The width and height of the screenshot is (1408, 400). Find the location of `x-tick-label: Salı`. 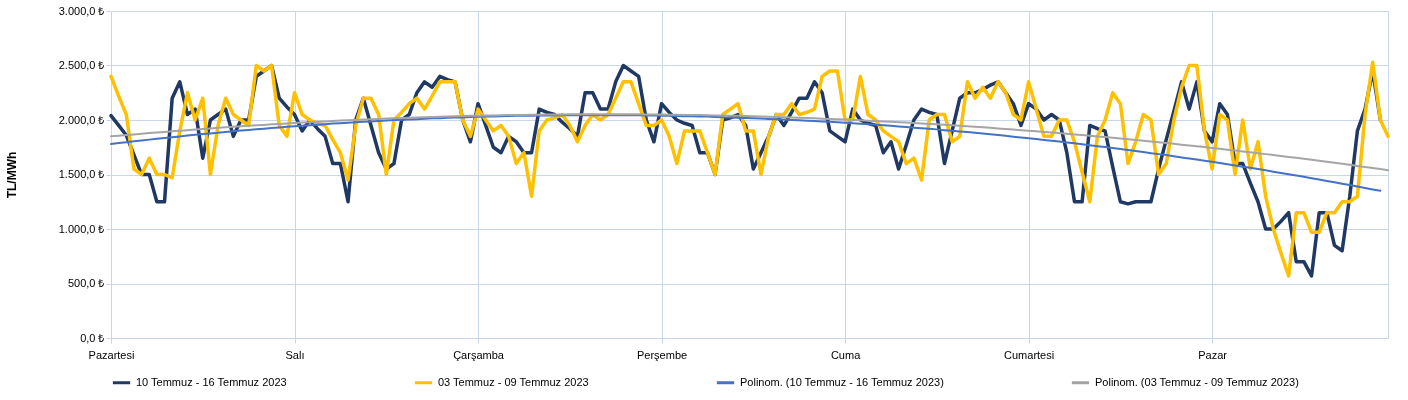

x-tick-label: Salı is located at coordinates (295, 354).